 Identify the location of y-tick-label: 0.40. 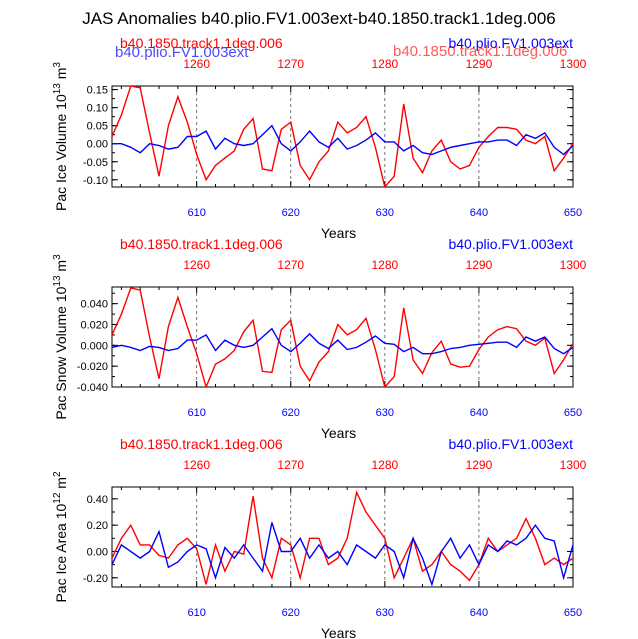
(97, 500).